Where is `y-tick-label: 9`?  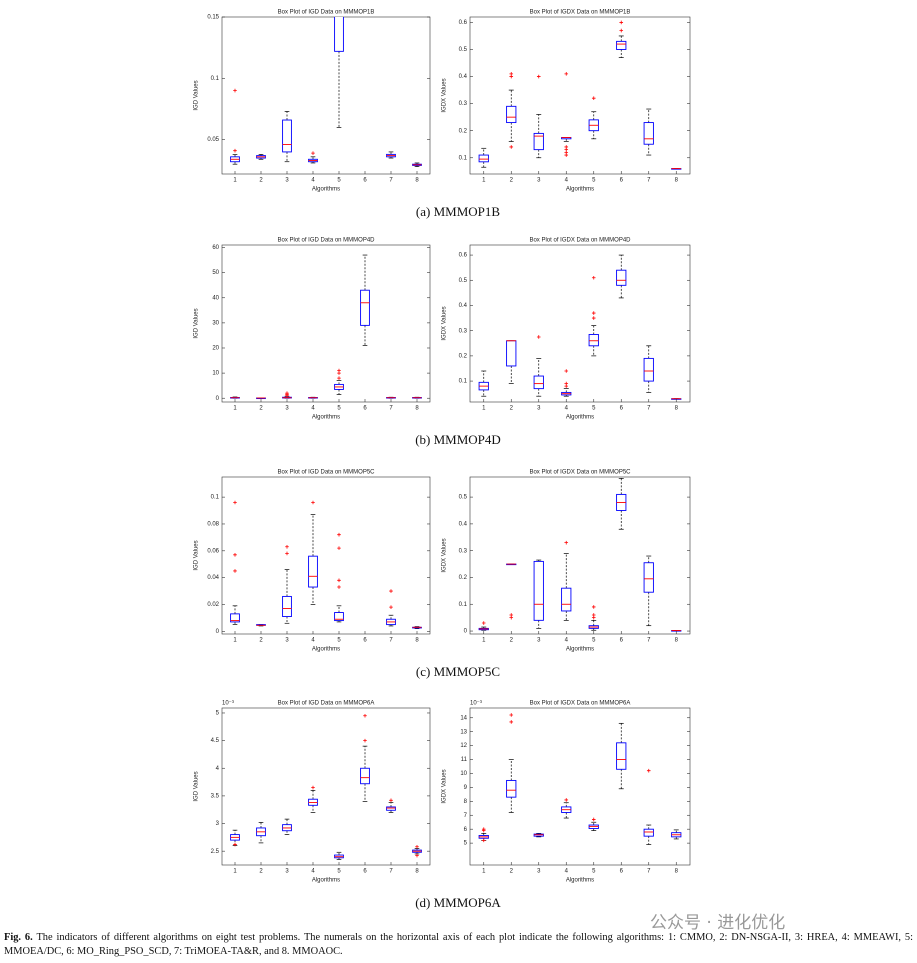 y-tick-label: 9 is located at coordinates (466, 788).